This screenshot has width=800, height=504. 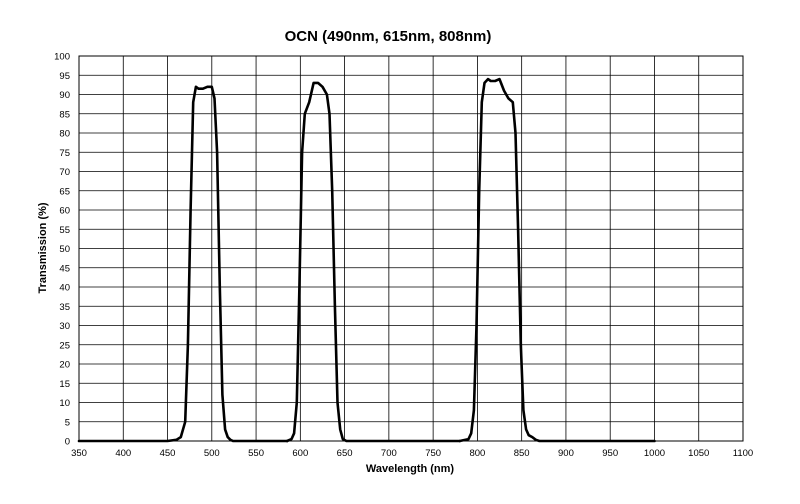 What do you see at coordinates (64, 326) in the screenshot?
I see `y-tick-label: 30` at bounding box center [64, 326].